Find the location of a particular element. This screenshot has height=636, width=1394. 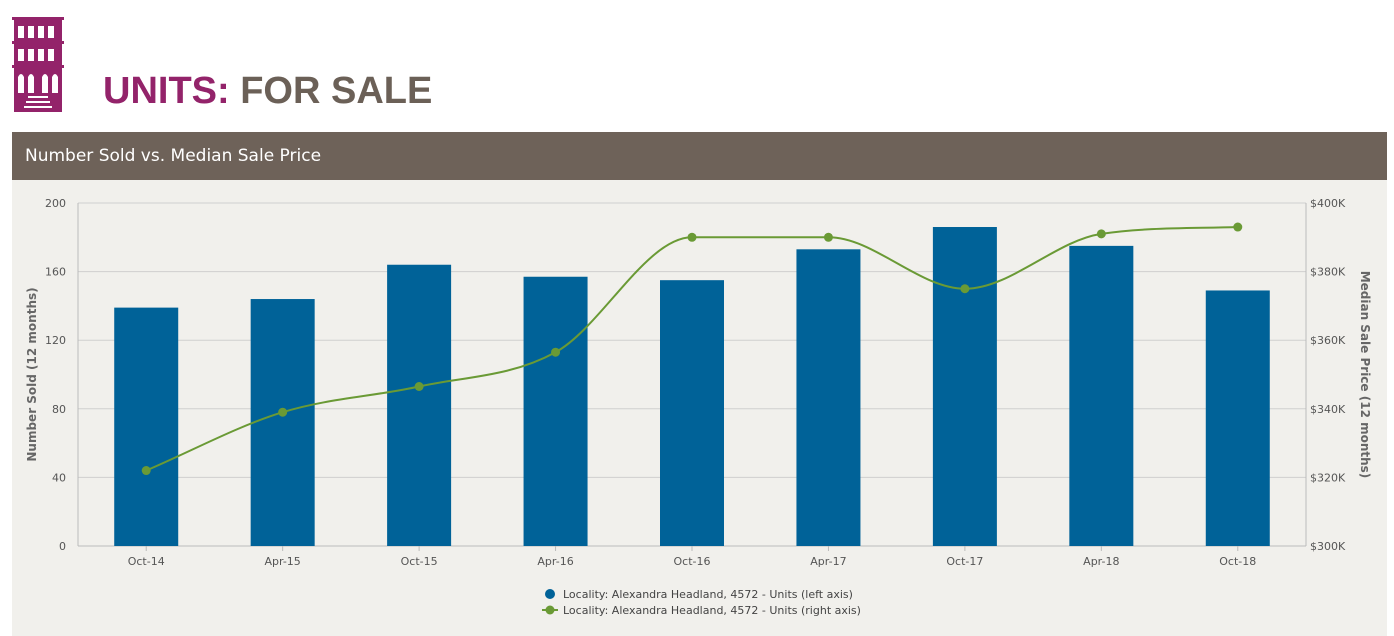

y-axis-title-right: Median Sale Price (12 months) is located at coordinates (1365, 375).